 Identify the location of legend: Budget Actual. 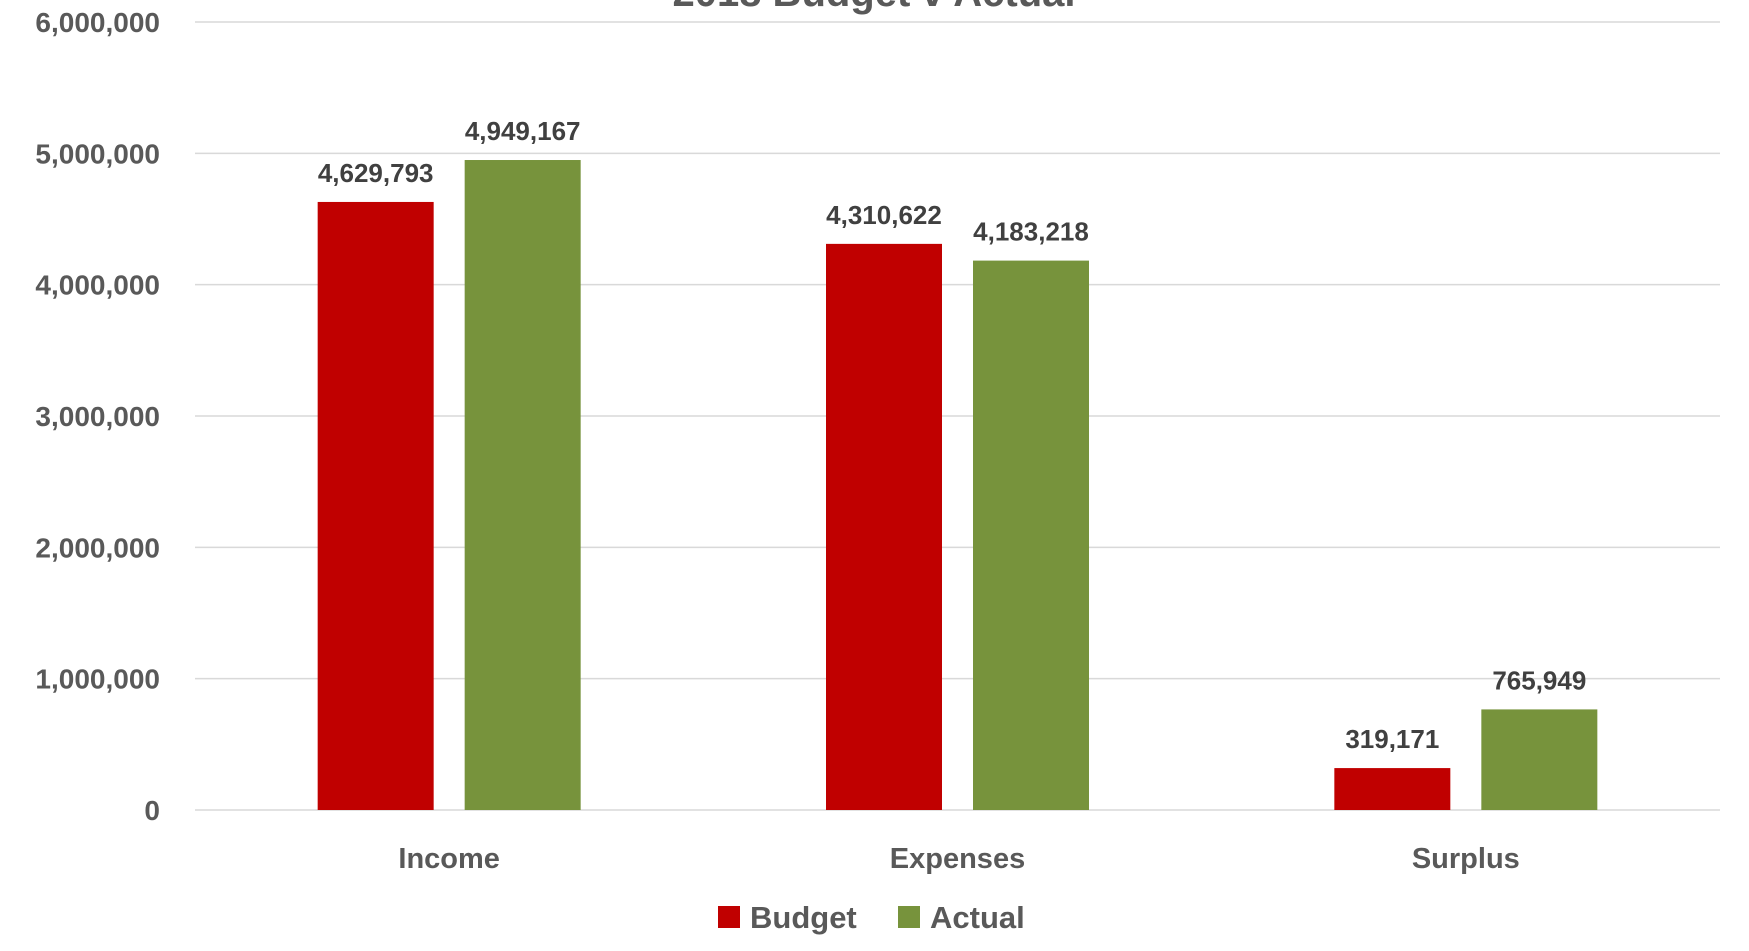
(871, 917).